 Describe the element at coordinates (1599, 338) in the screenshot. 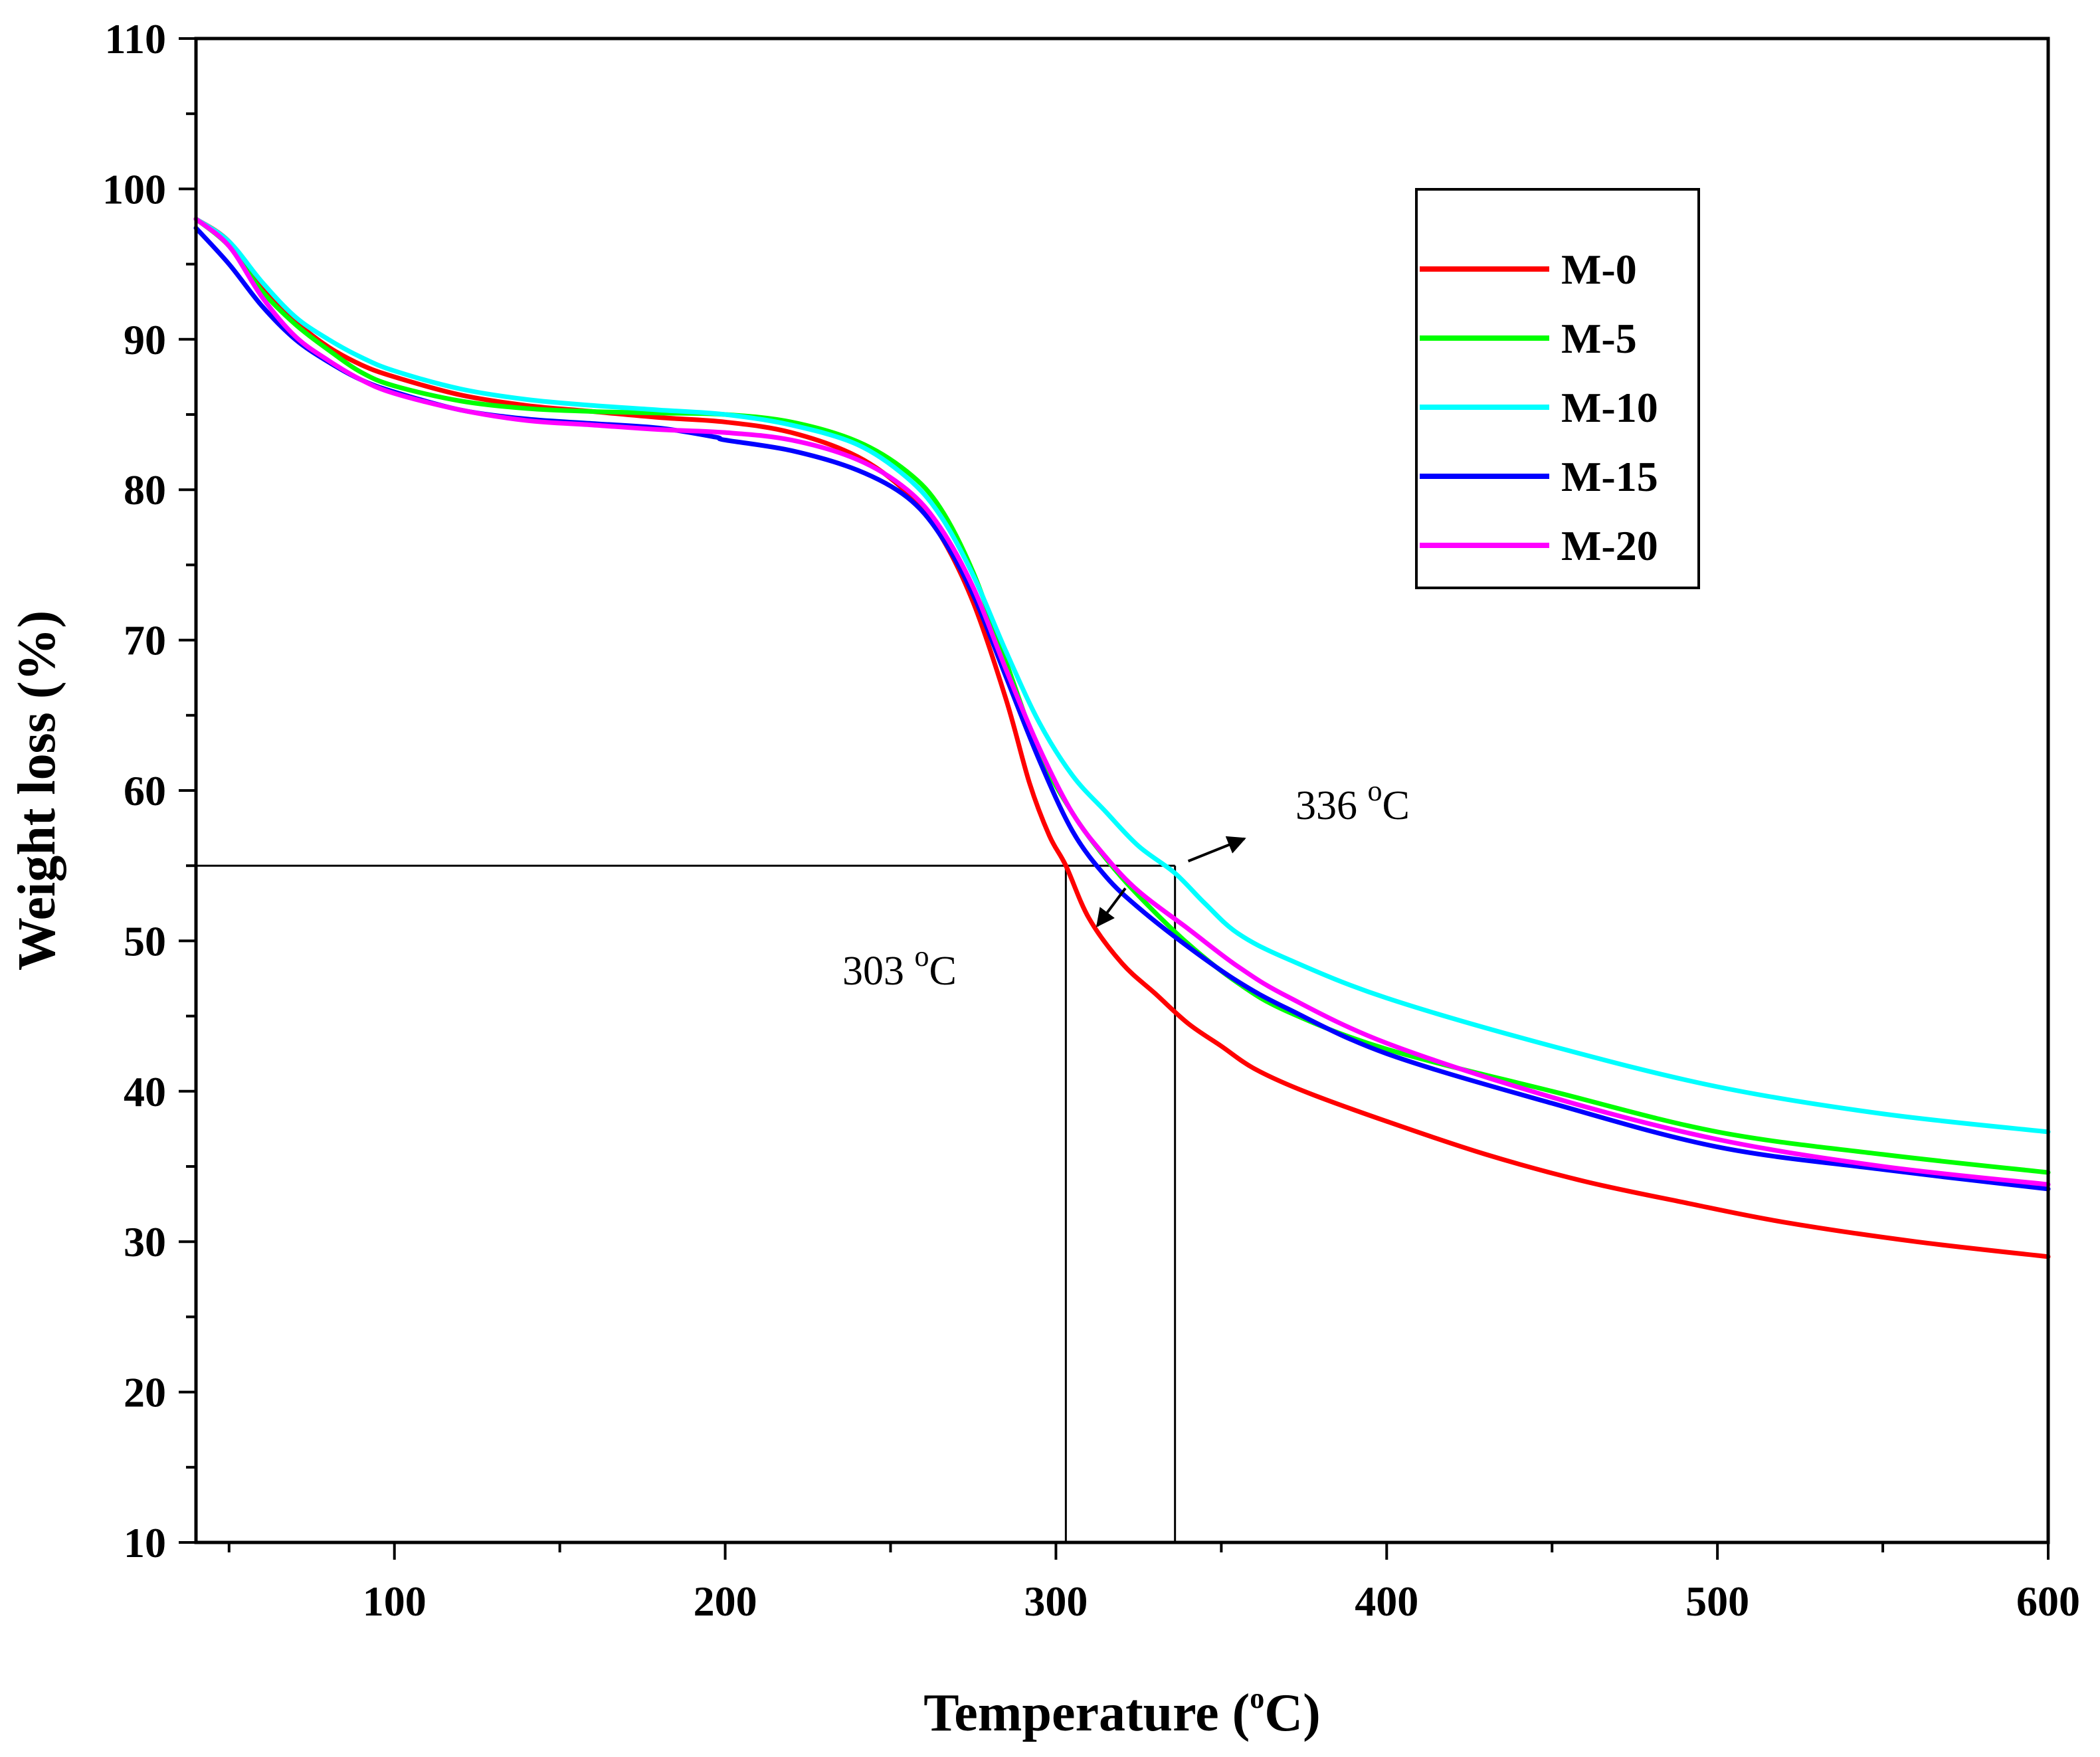

I see `legend-label-m-5: M-5` at that location.